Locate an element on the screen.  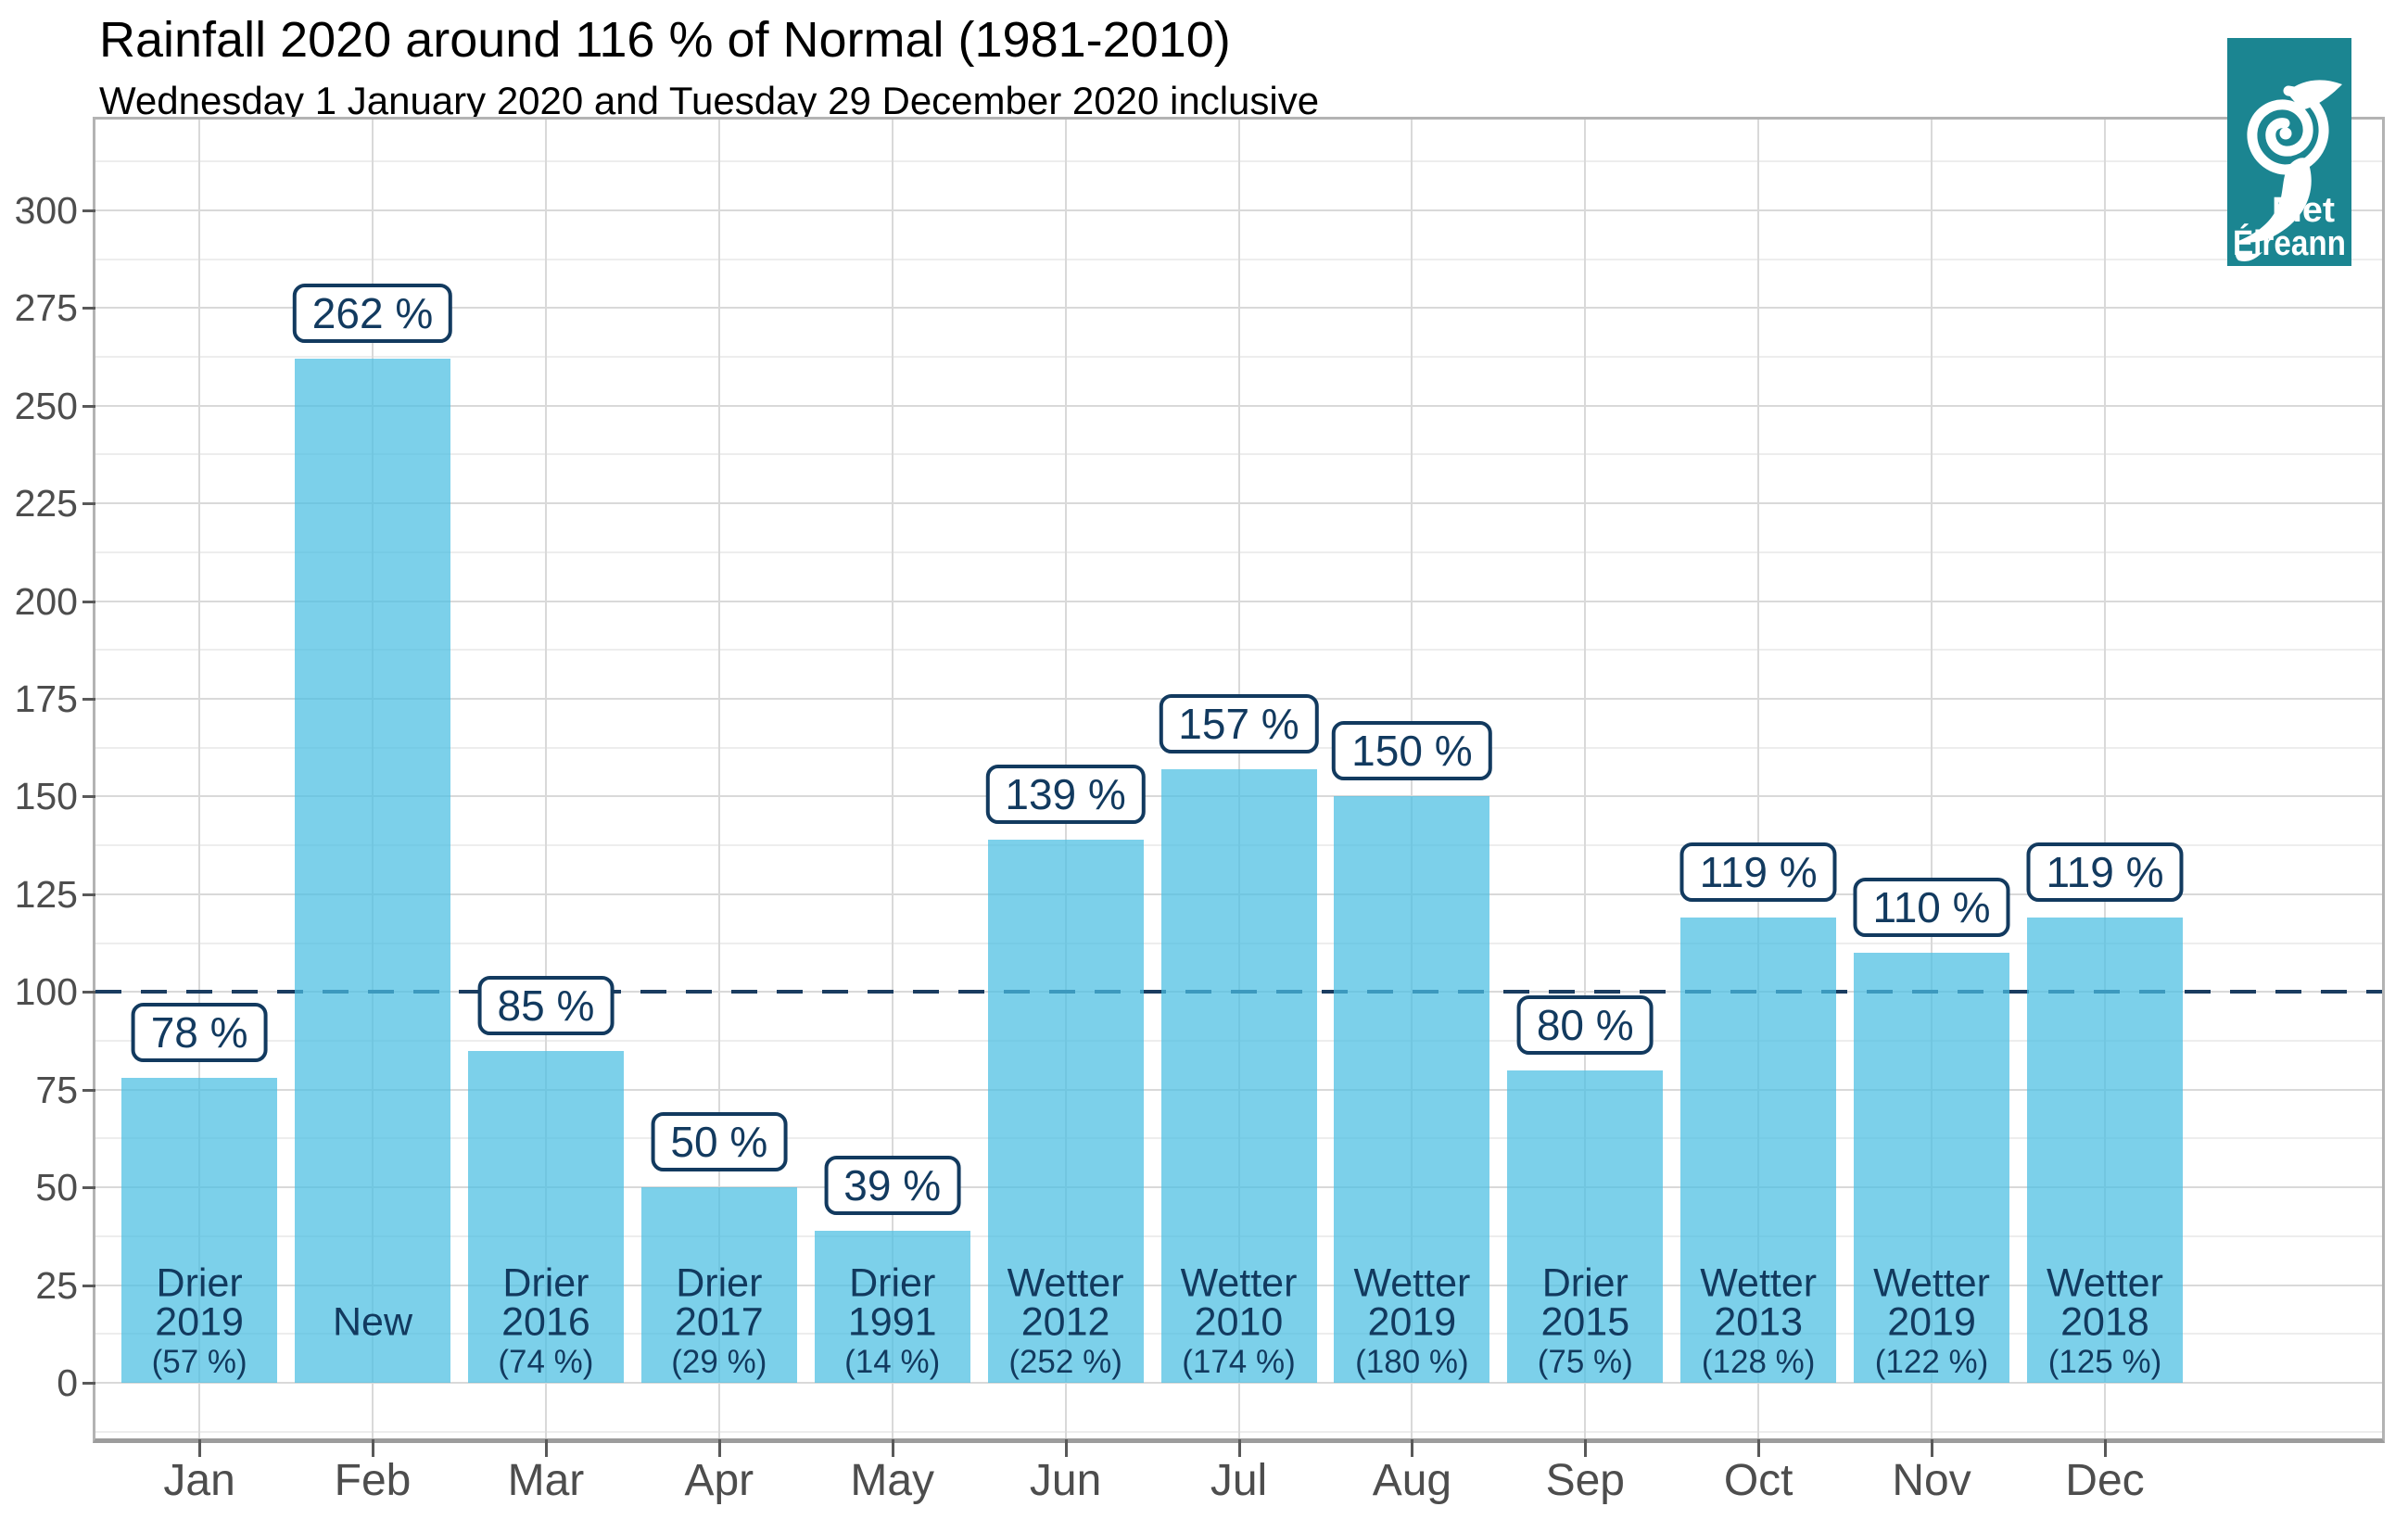
y-axis-label: 250 is located at coordinates (46, 406).